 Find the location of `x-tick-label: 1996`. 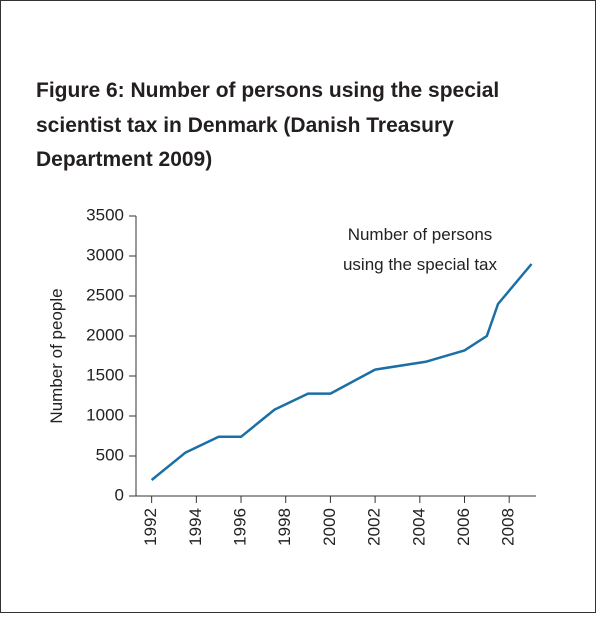

x-tick-label: 1996 is located at coordinates (240, 527).